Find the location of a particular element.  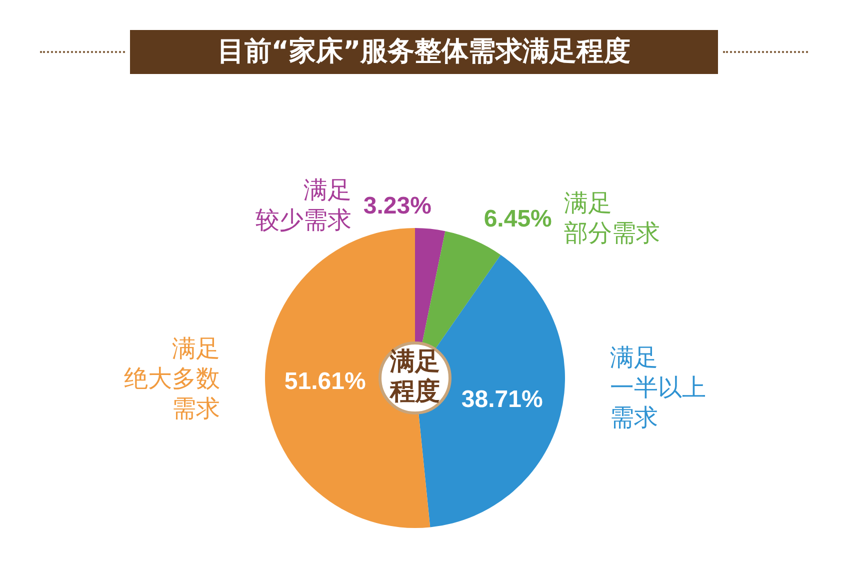

chart-title: 目前“家床”服务整体需求满足程度 is located at coordinates (424, 52).